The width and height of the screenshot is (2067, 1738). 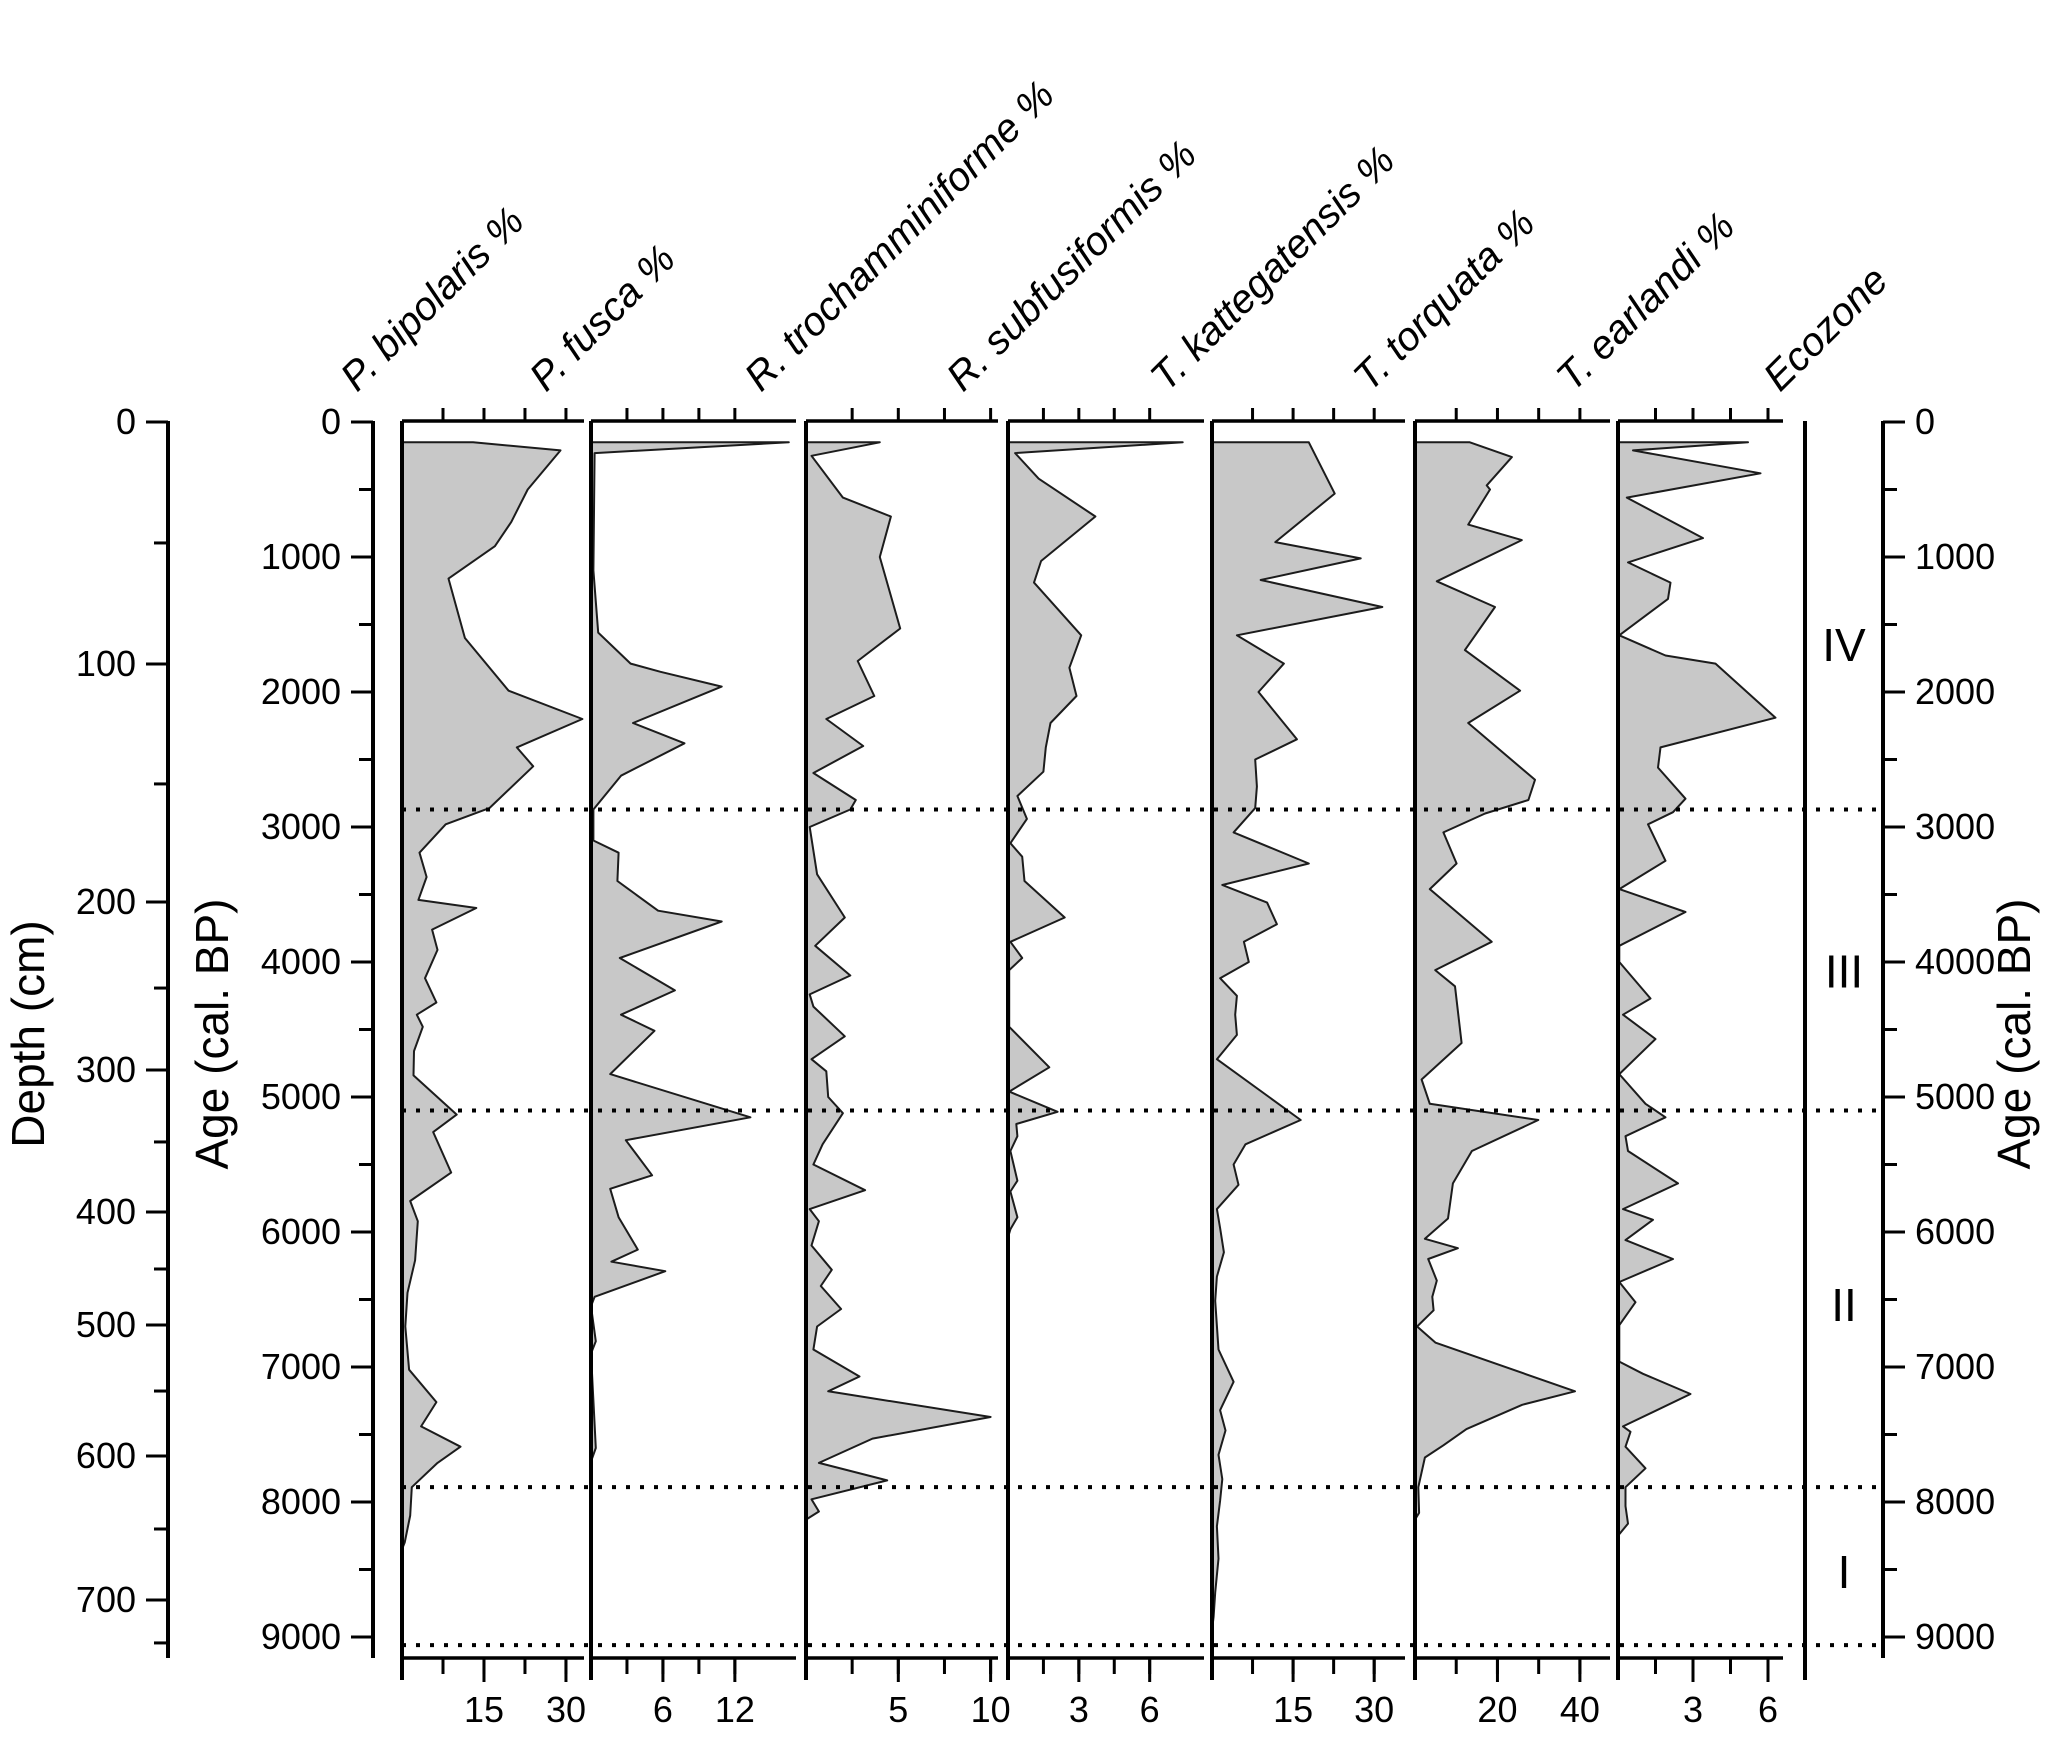 What do you see at coordinates (1580, 1709) in the screenshot?
I see `x-tick-label-p-torquata-40: 40` at bounding box center [1580, 1709].